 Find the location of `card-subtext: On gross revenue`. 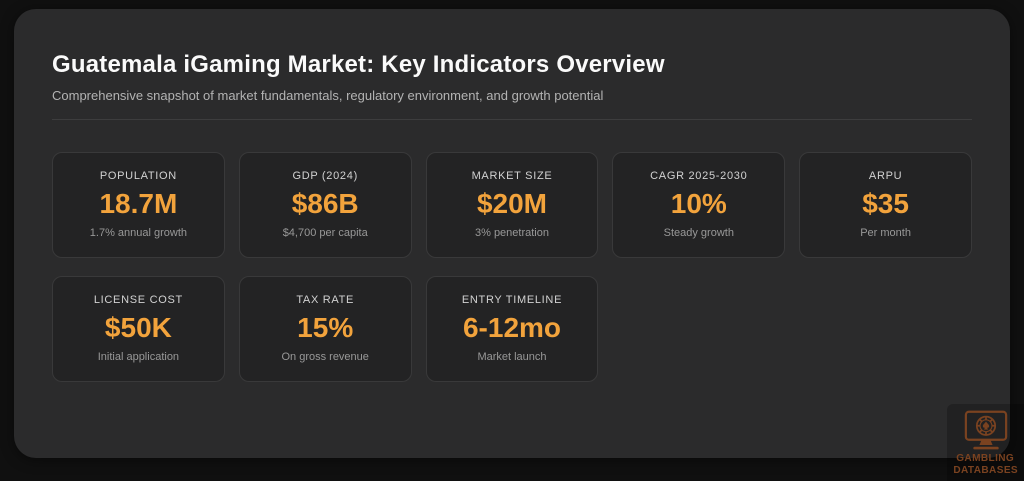

card-subtext: On gross revenue is located at coordinates (325, 357).